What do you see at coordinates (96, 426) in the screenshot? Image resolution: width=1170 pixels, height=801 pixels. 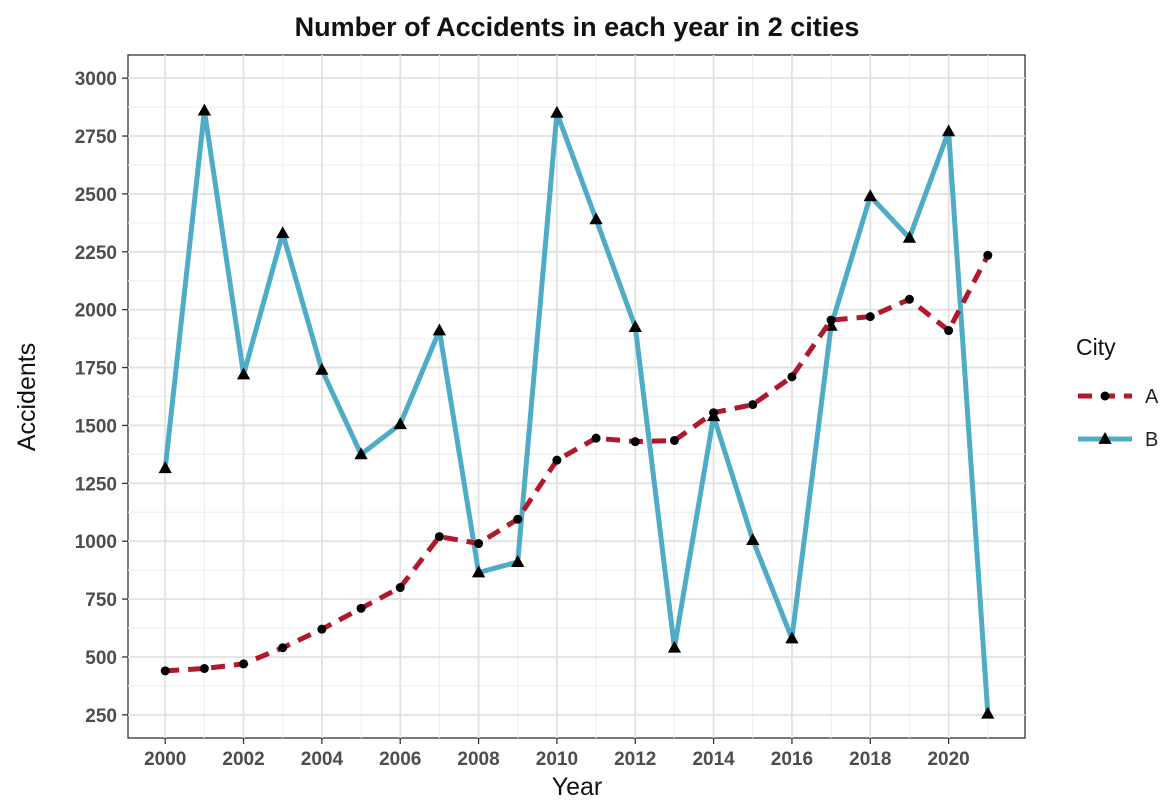 I see `y-tick-label: 1500` at bounding box center [96, 426].